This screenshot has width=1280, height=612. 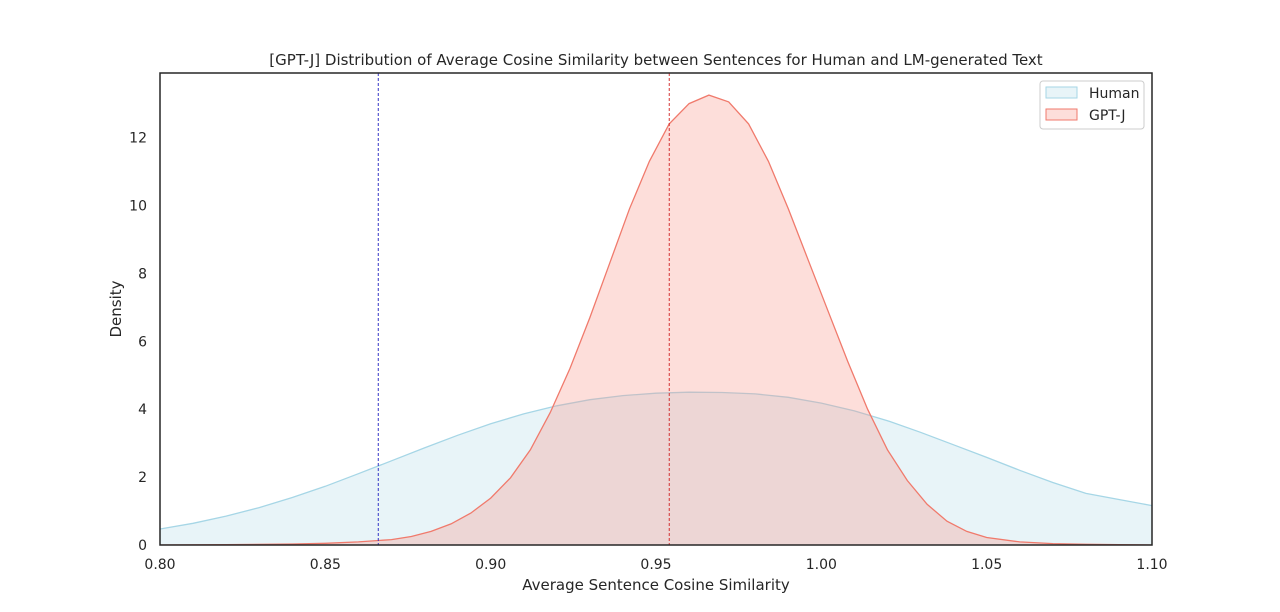 I want to click on y-axis: 0 2 4 6 8 10 12, so click(x=138, y=342).